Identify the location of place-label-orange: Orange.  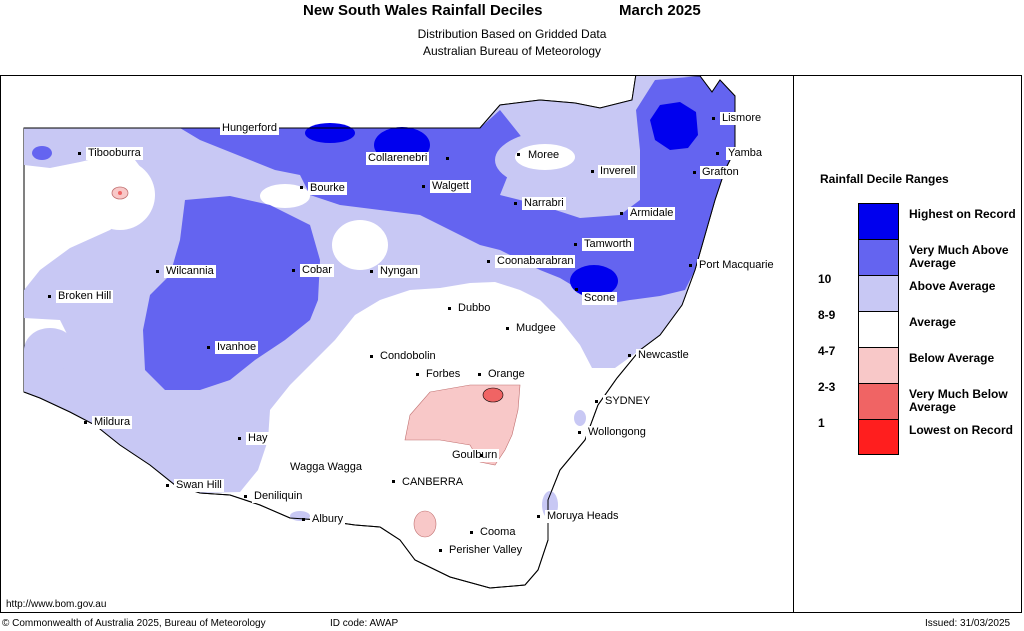
(506, 374).